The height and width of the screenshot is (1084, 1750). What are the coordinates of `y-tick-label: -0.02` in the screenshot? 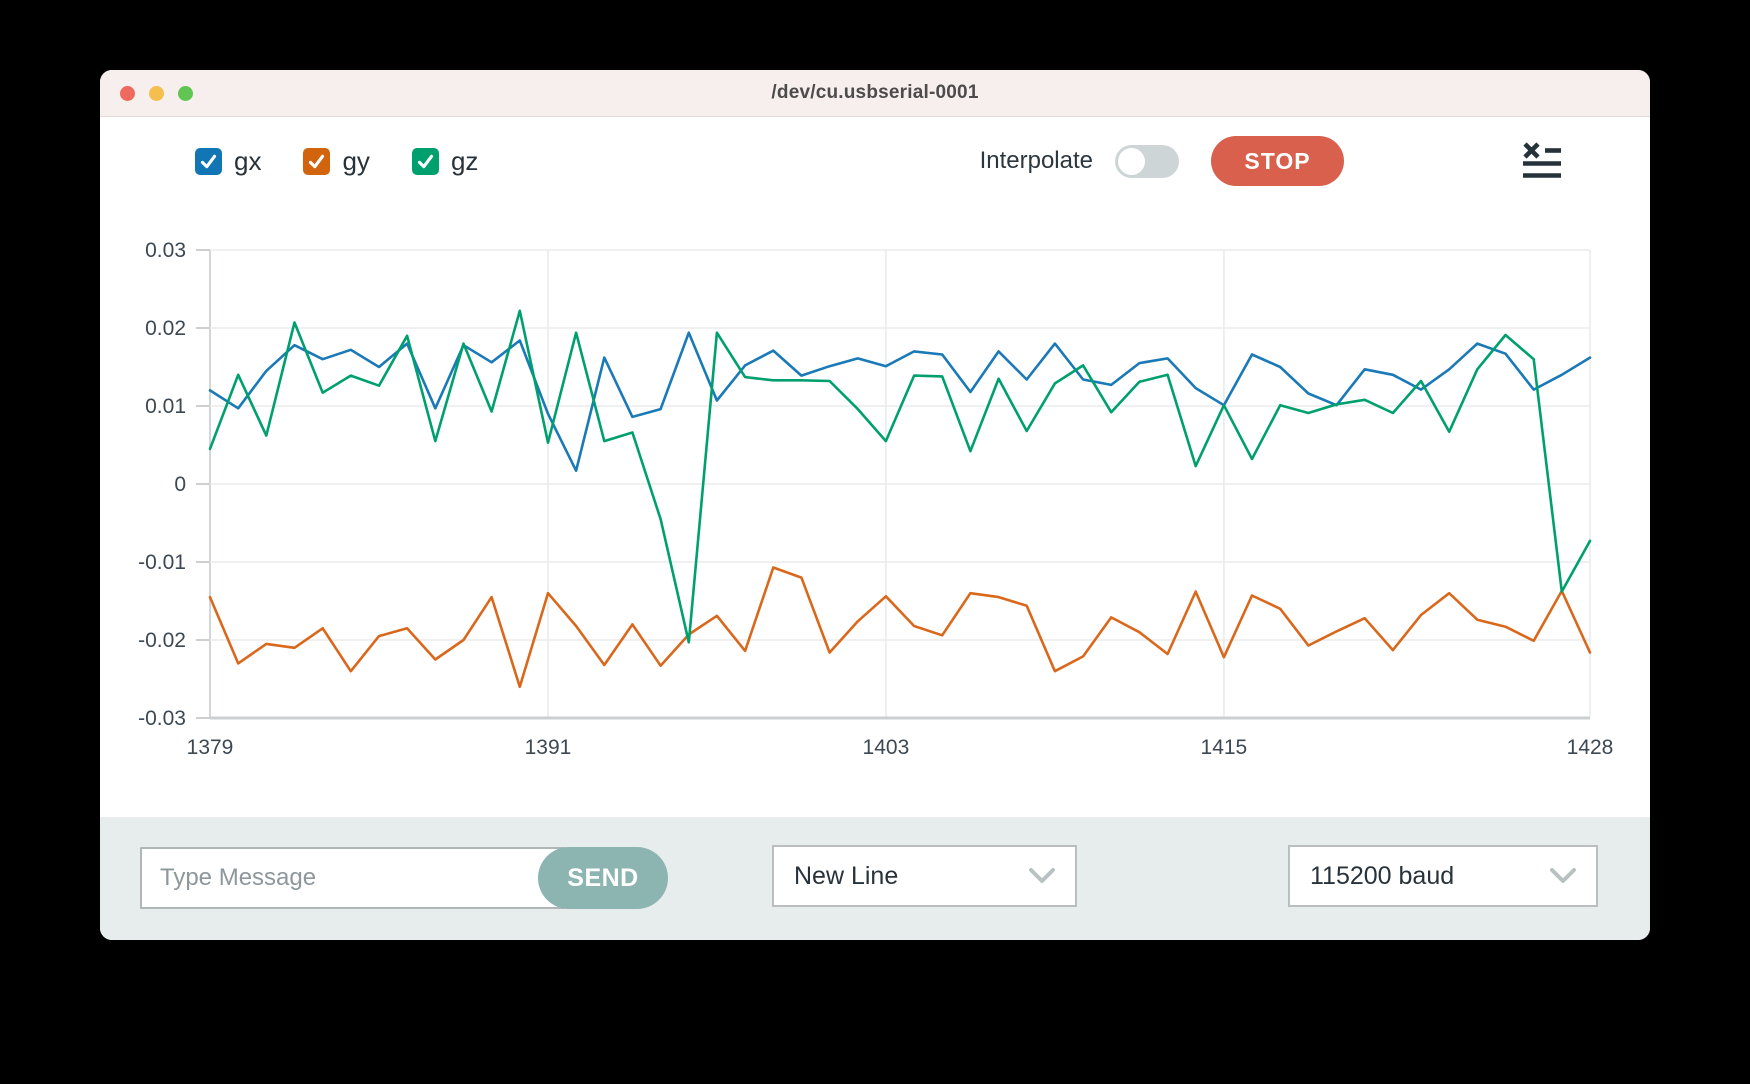 It's located at (162, 640).